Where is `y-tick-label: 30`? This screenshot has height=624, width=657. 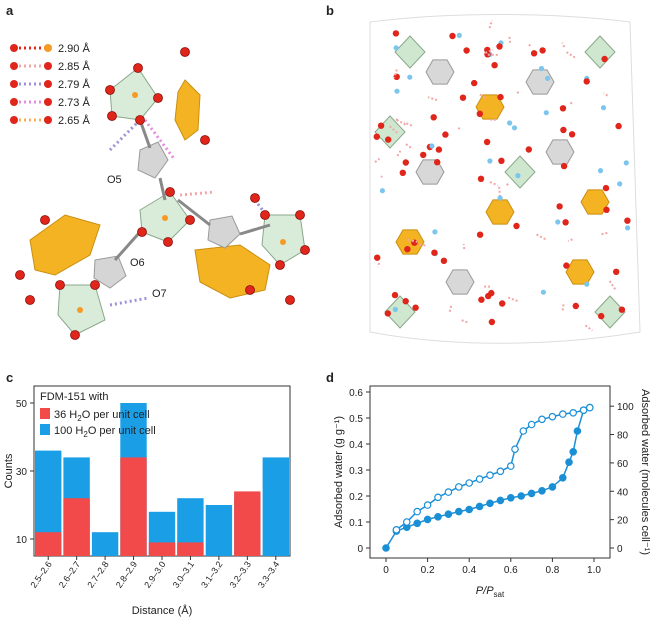 y-tick-label: 30 is located at coordinates (22, 472).